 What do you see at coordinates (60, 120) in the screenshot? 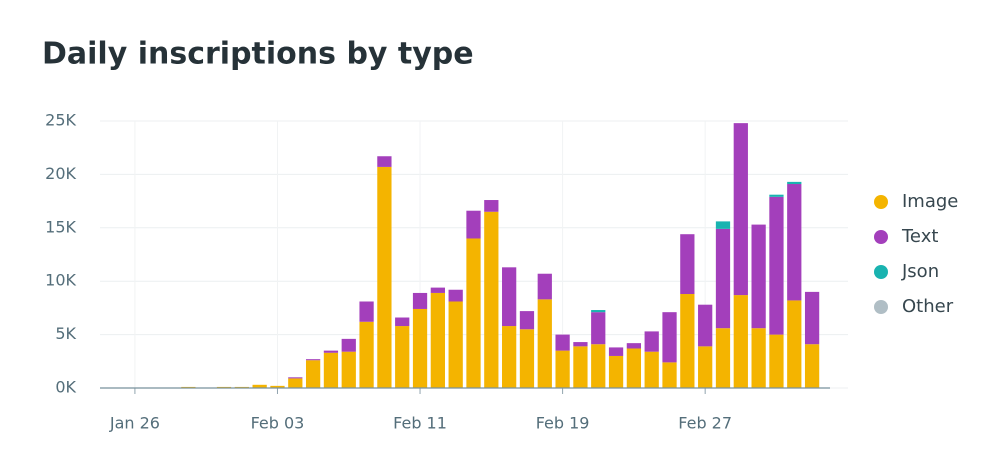
I see `y-tick-label: 25K` at bounding box center [60, 120].